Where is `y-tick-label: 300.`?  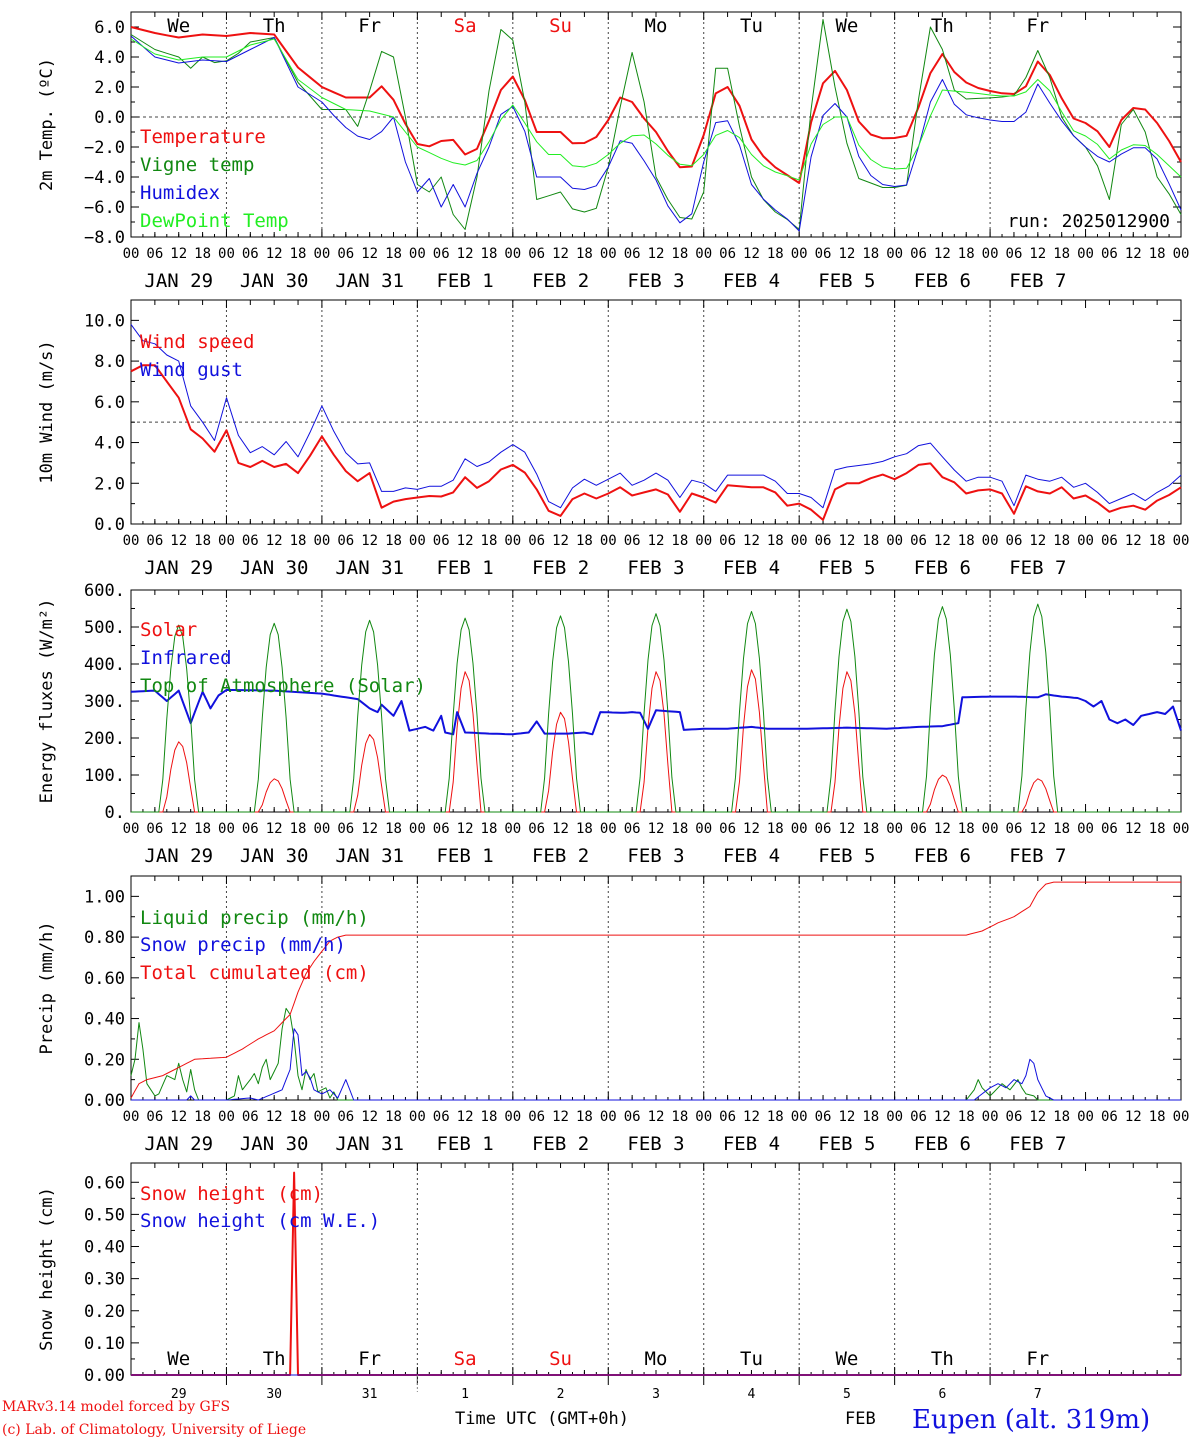 y-tick-label: 300. is located at coordinates (104, 702).